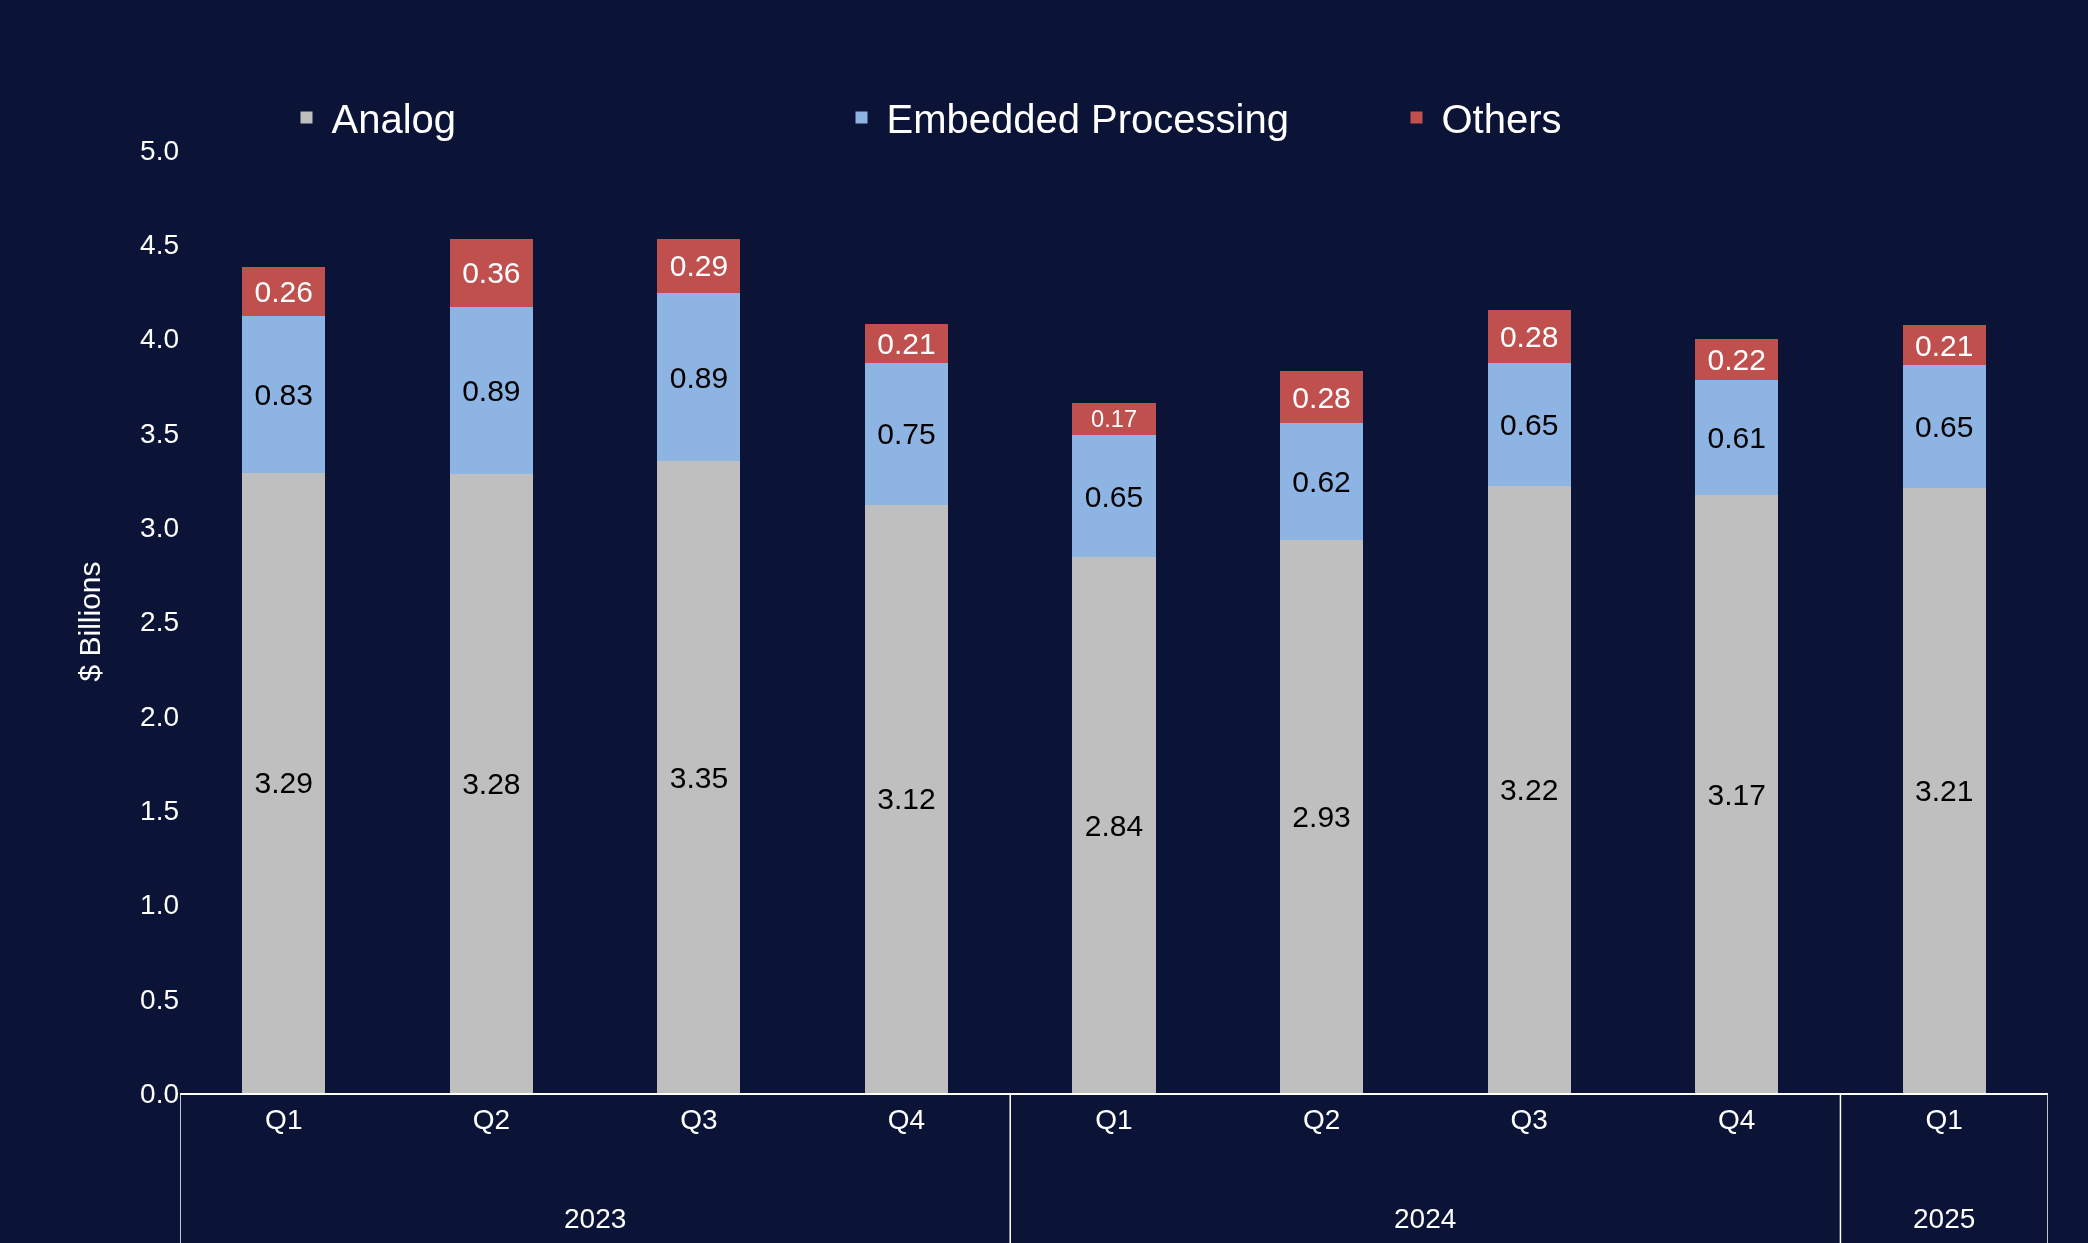 This screenshot has width=2088, height=1243. I want to click on data-label: 0.75, so click(906, 434).